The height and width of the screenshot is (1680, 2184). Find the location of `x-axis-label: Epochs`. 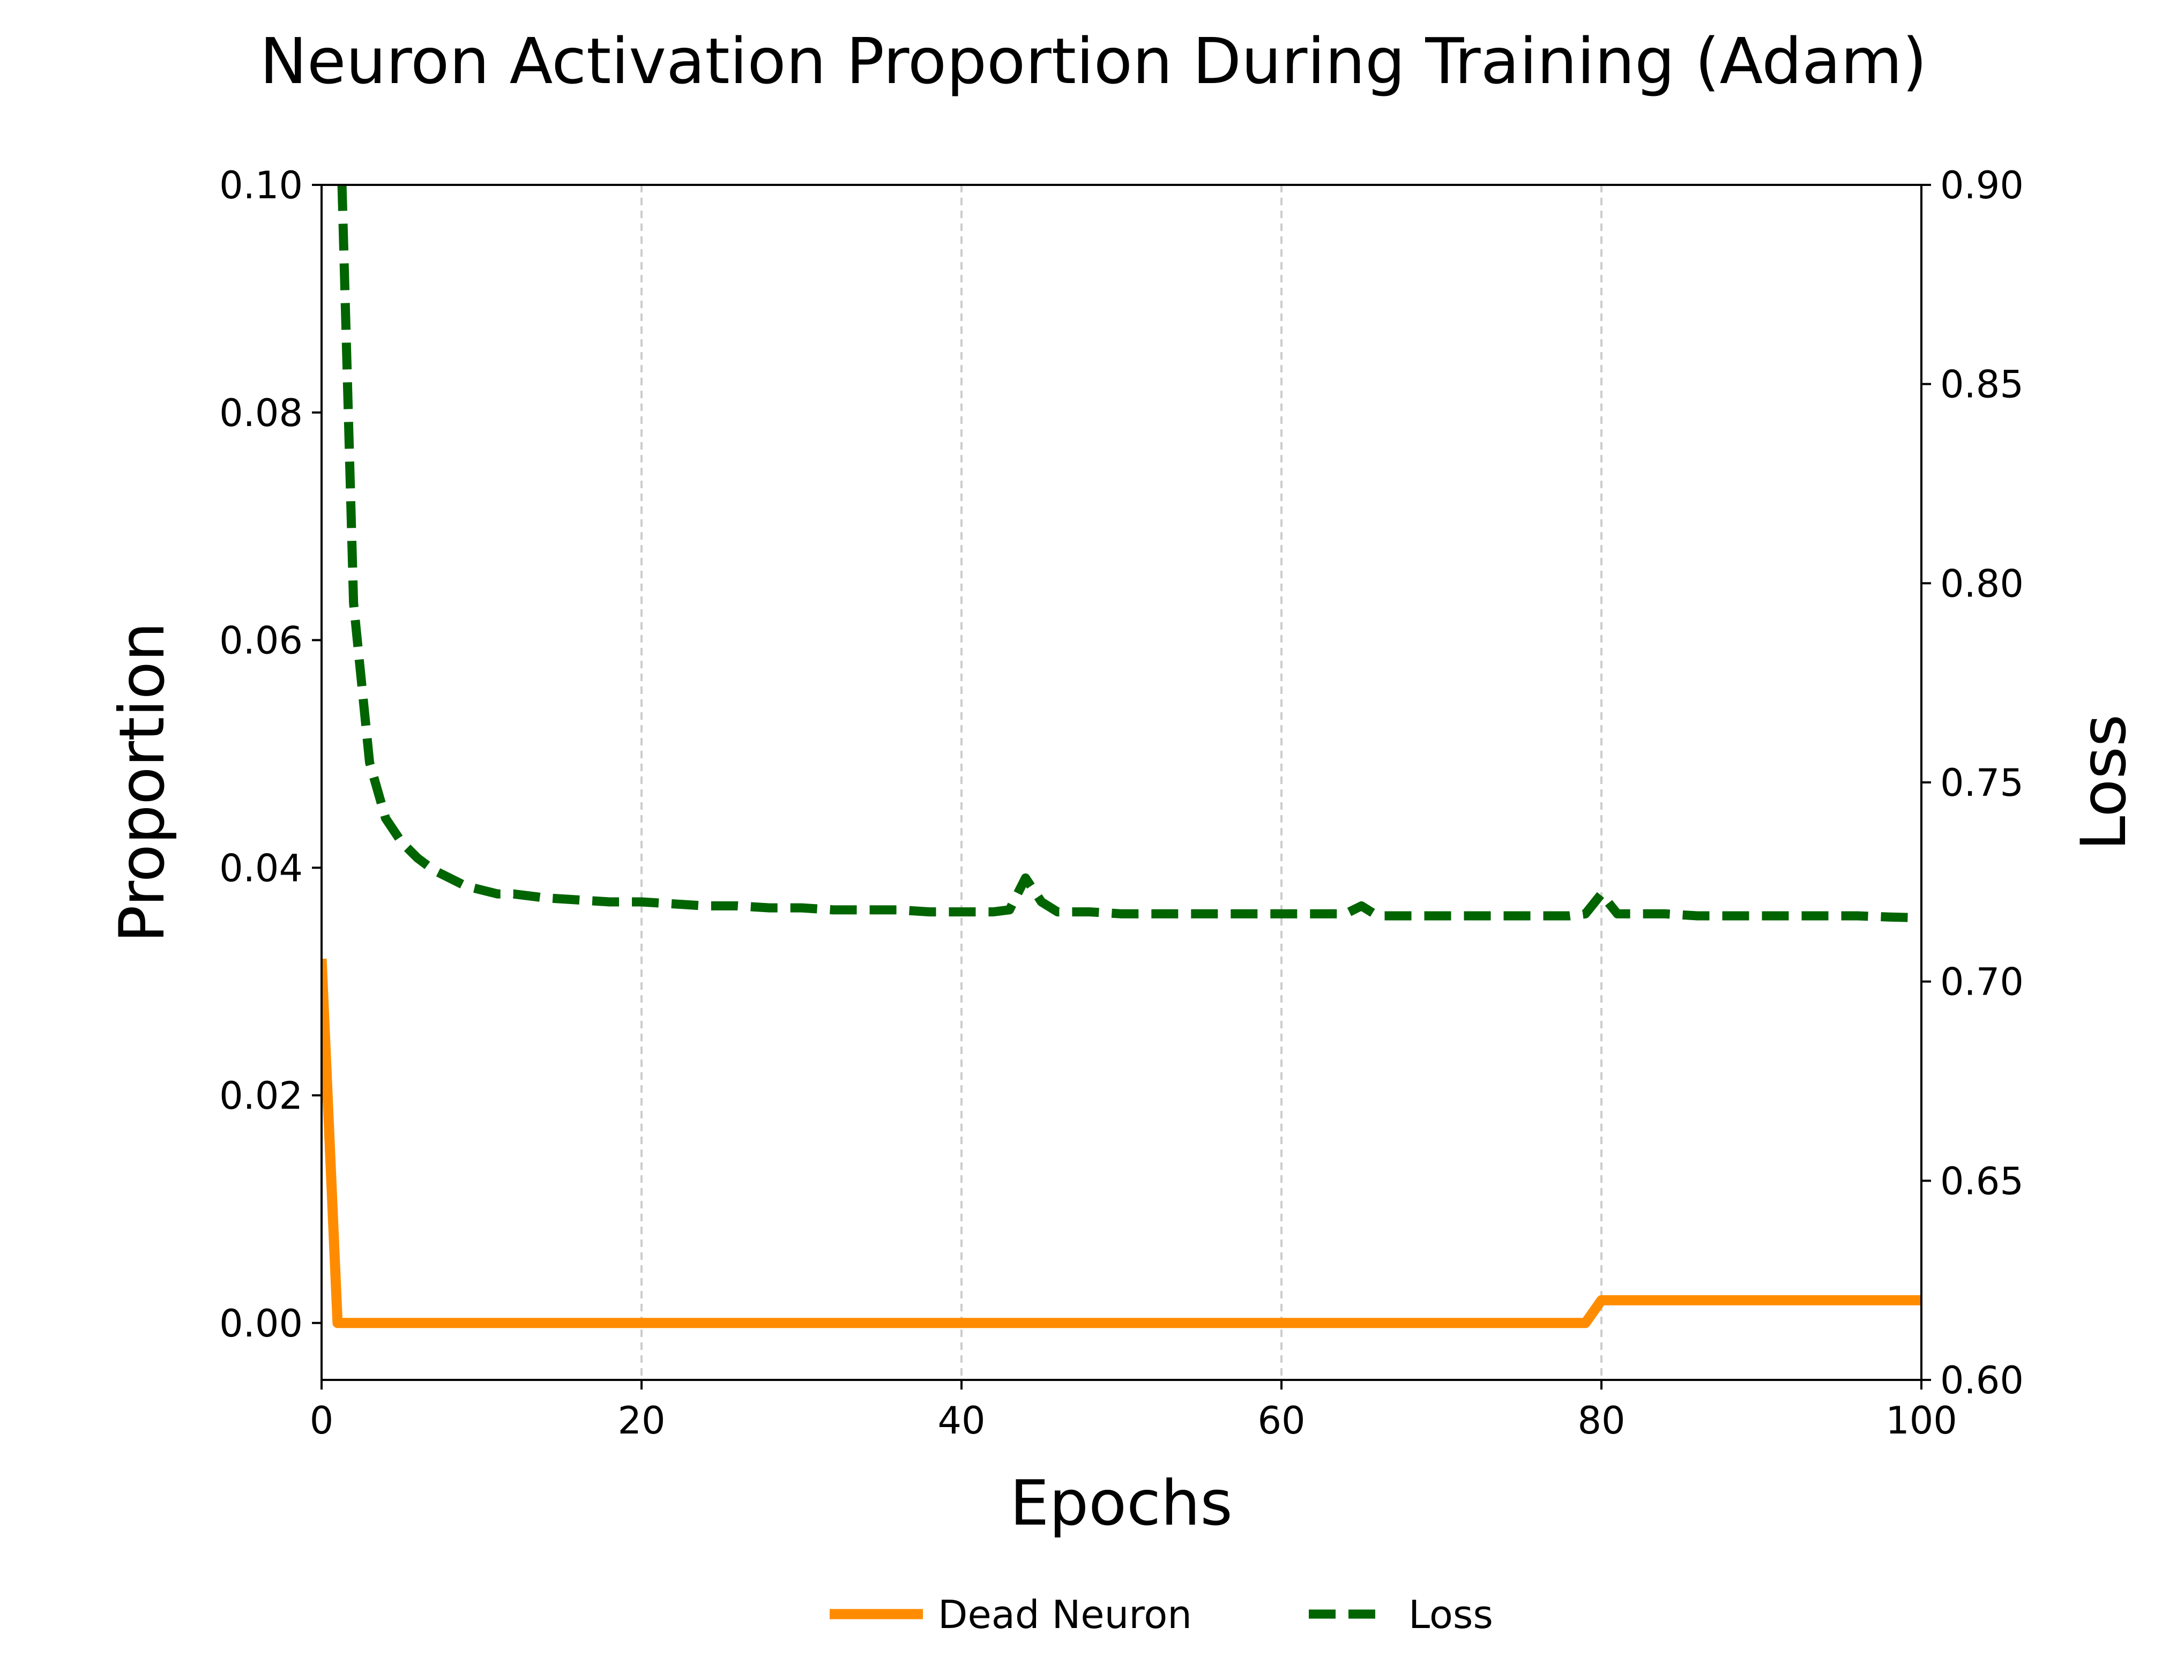

x-axis-label: Epochs is located at coordinates (1121, 1504).